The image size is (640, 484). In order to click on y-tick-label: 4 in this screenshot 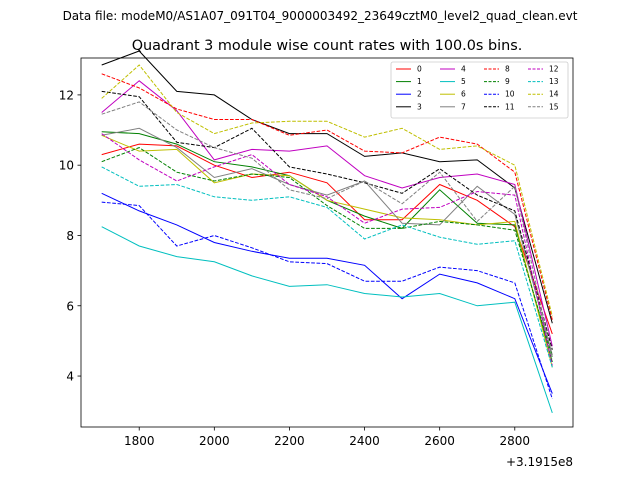, I will do `click(70, 377)`.